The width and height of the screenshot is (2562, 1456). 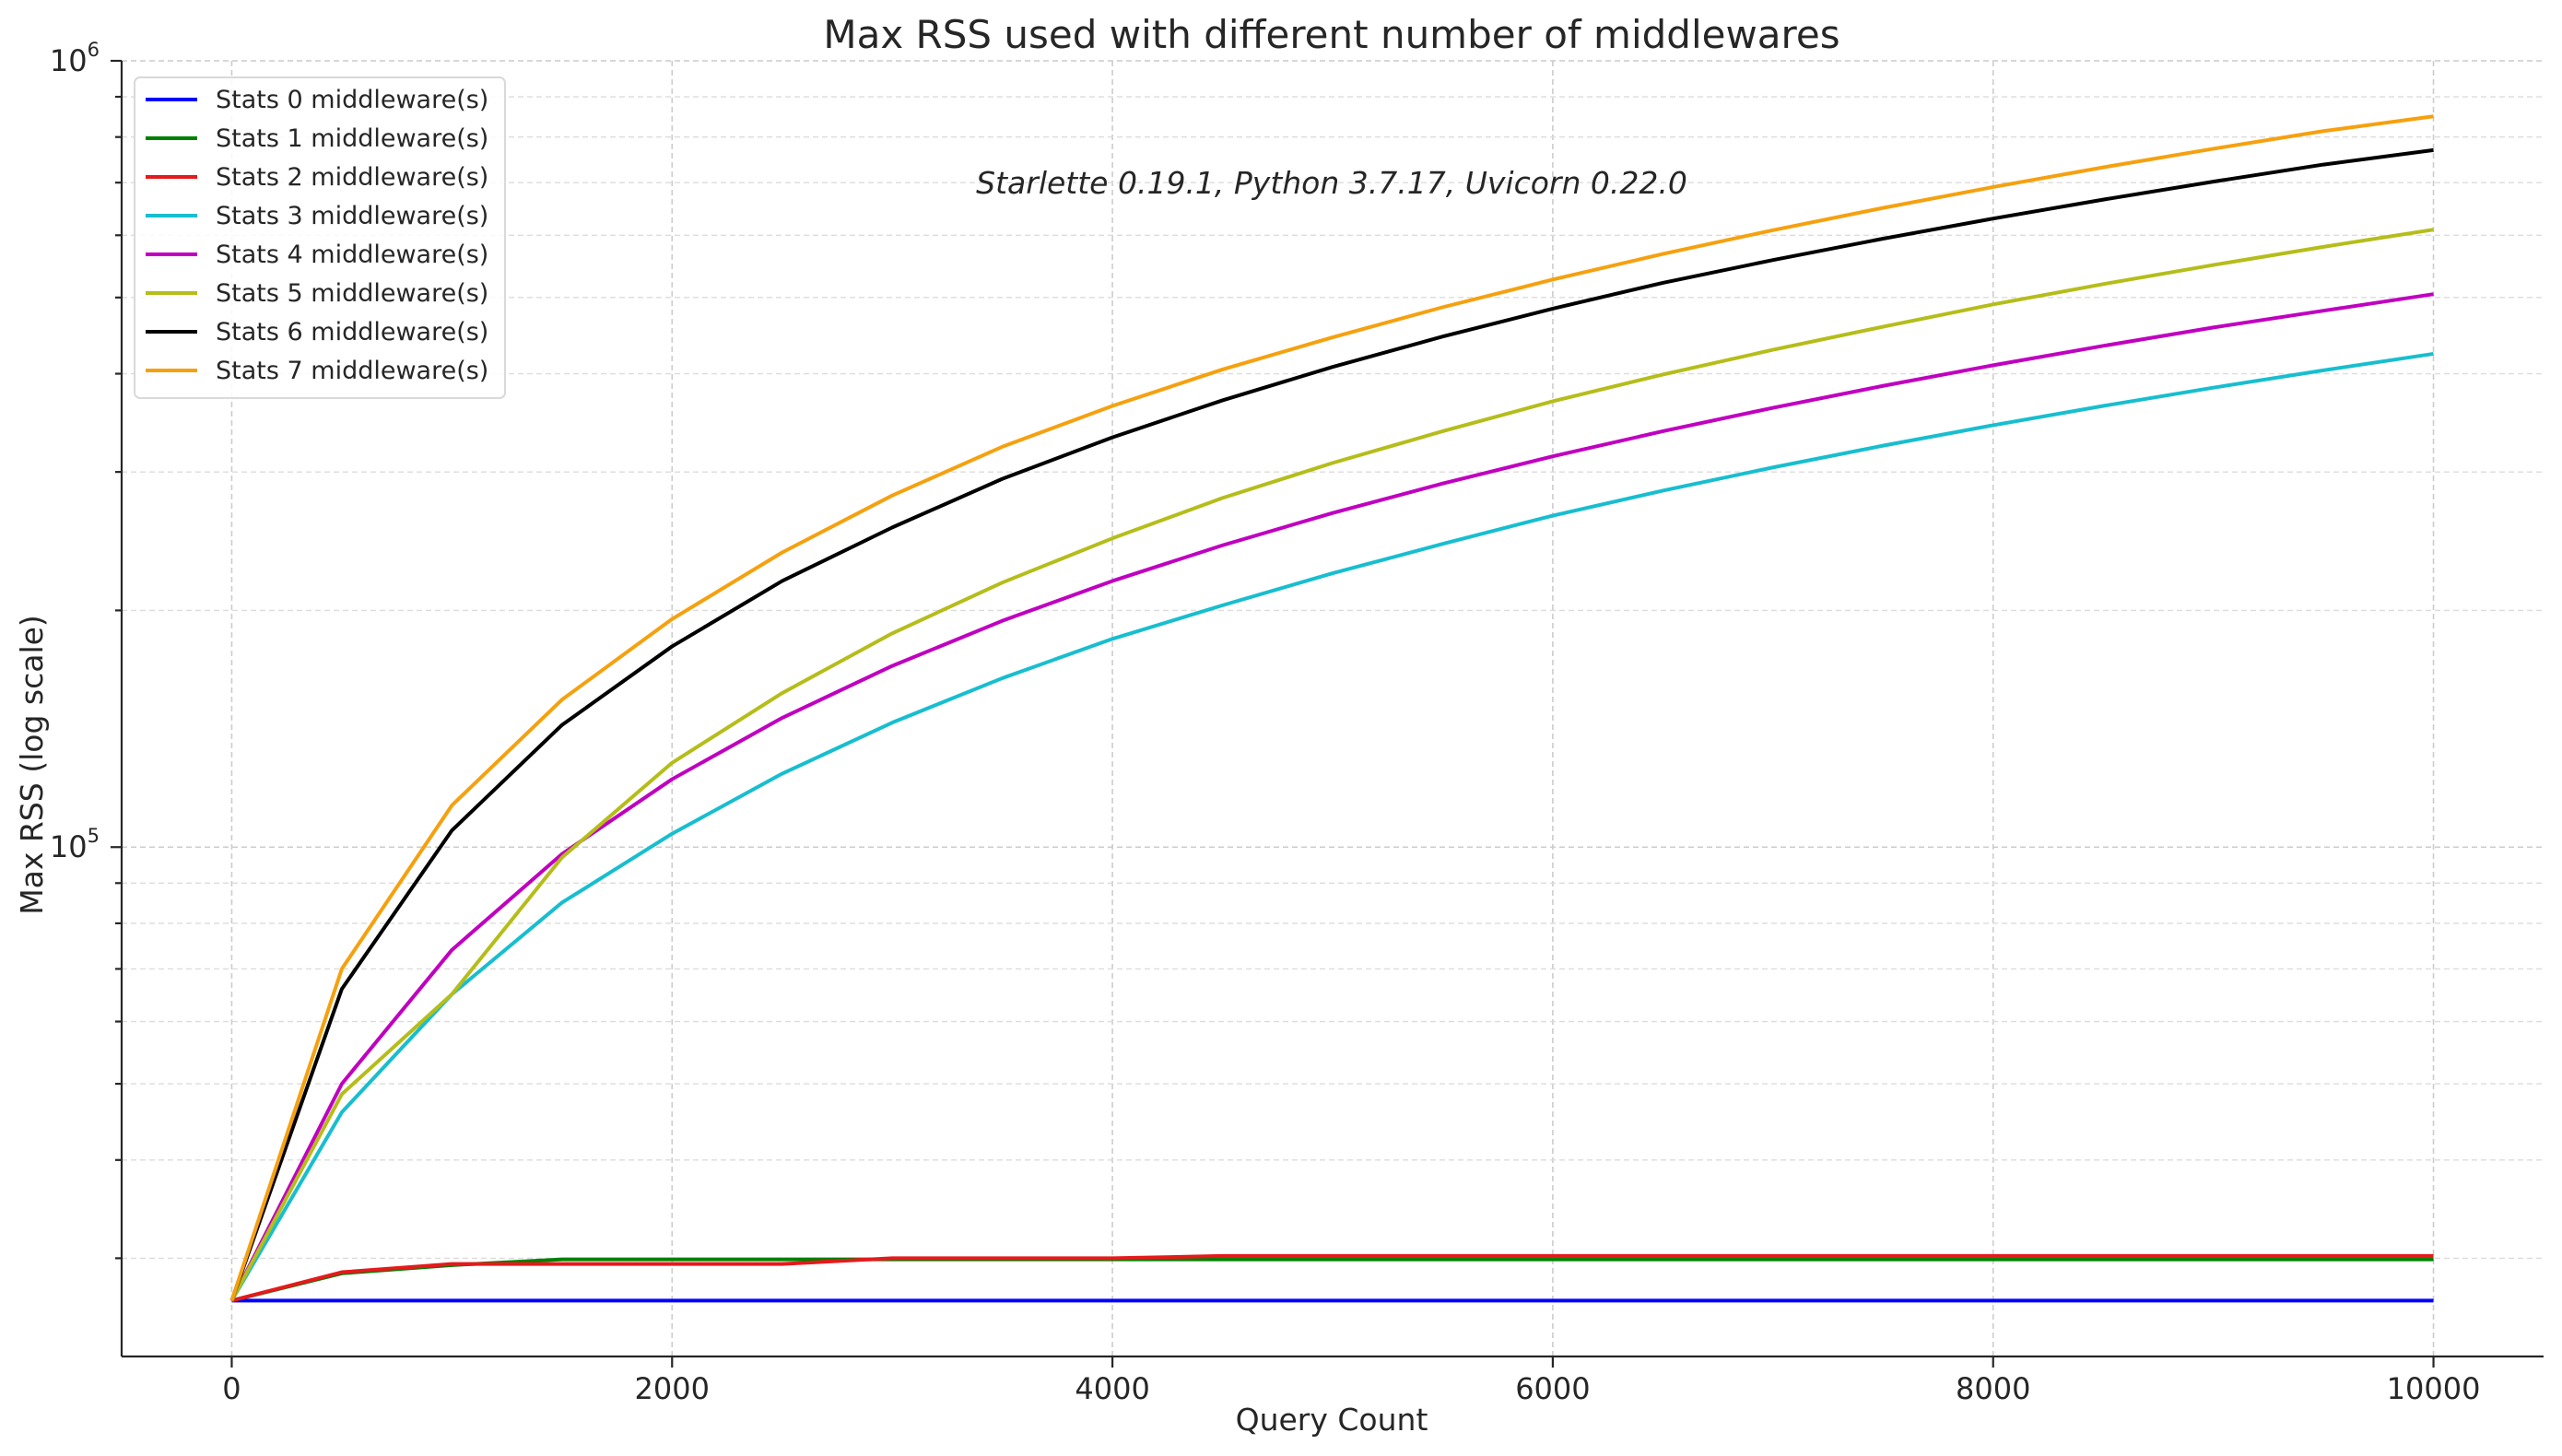 I want to click on y-tick-label: 10⁵, so click(x=75, y=844).